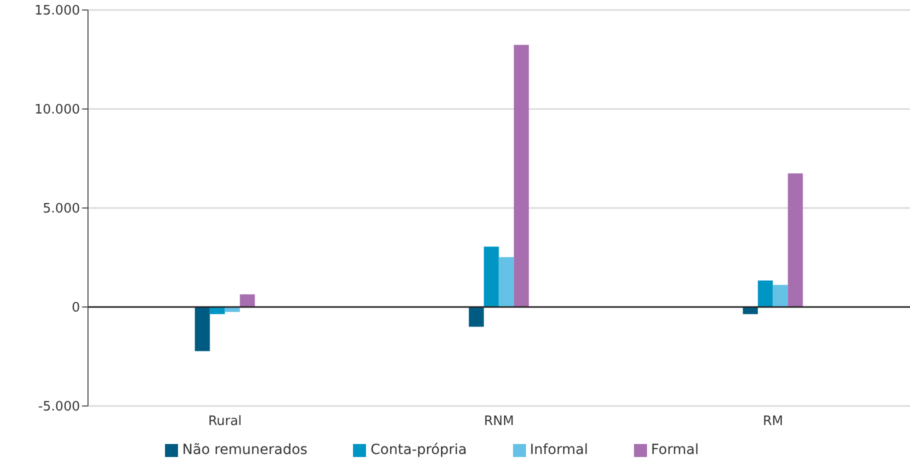  Describe the element at coordinates (245, 450) in the screenshot. I see `legend-label: Não remunerados` at that location.